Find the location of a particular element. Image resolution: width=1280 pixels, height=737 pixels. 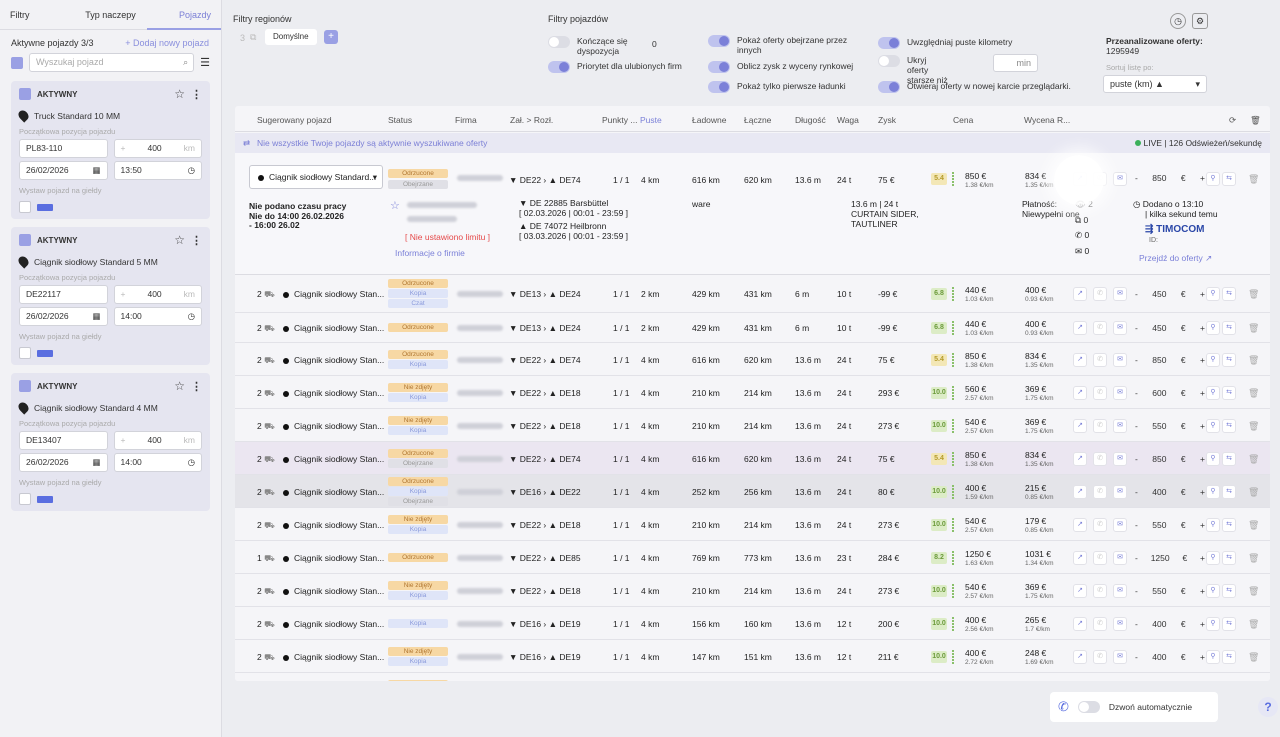

tab-trailer-type: Typ naczepy is located at coordinates (110, 14).